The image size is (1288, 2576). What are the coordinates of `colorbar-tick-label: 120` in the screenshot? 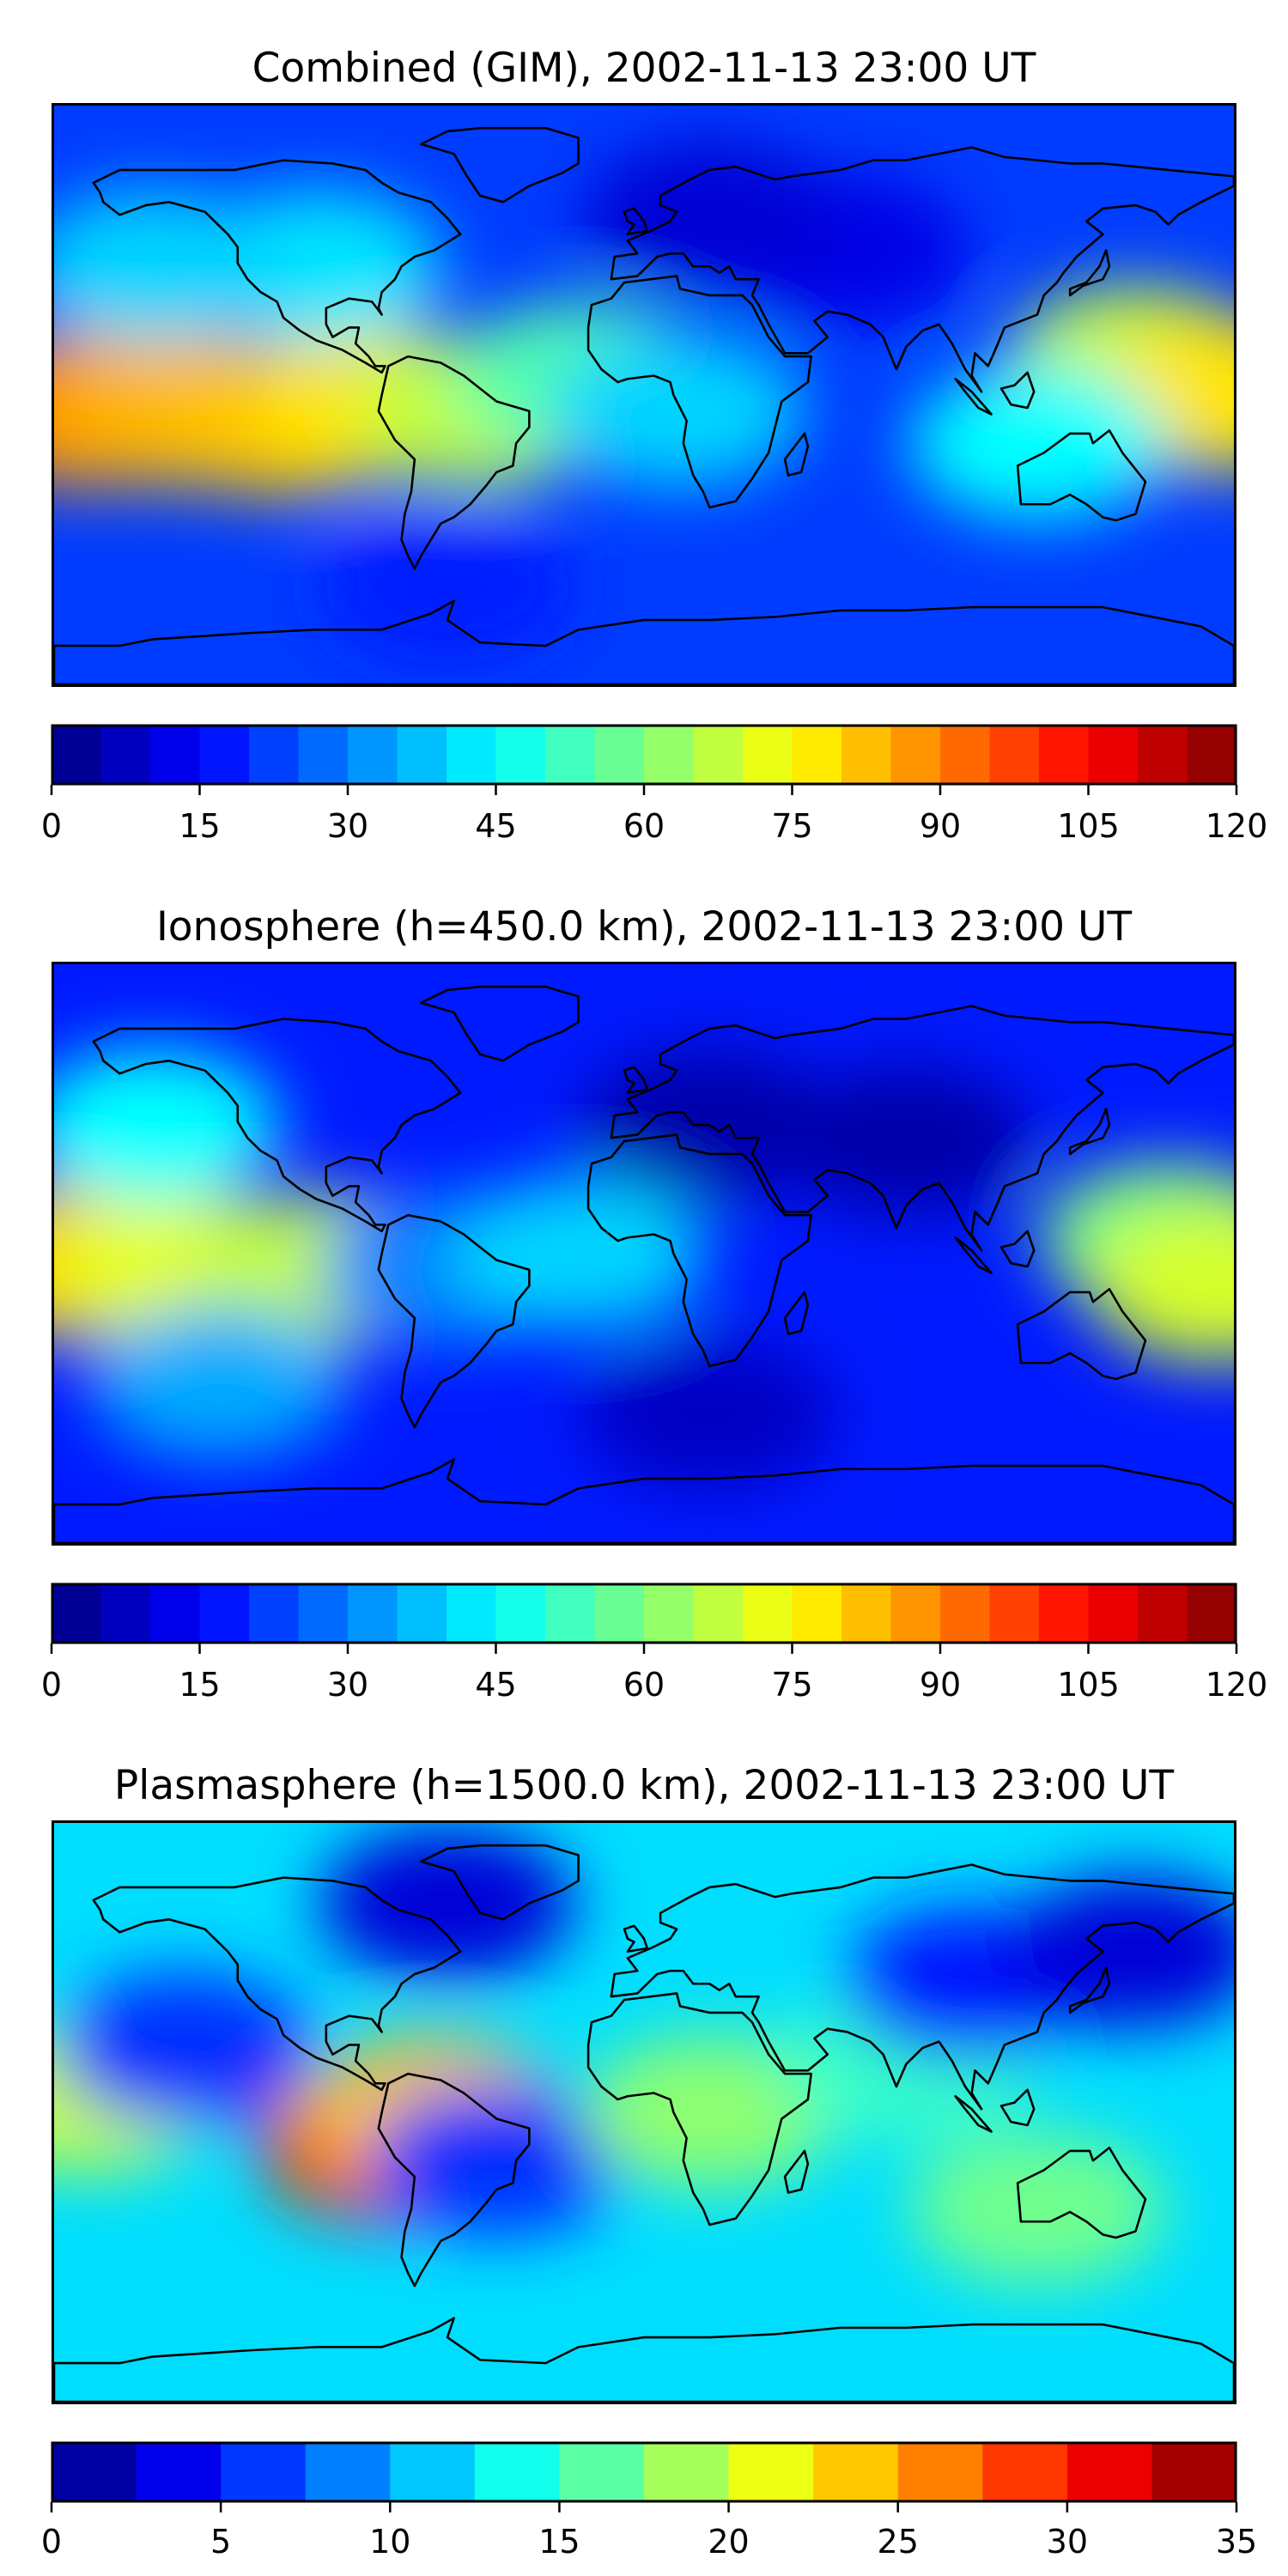 It's located at (1236, 1685).